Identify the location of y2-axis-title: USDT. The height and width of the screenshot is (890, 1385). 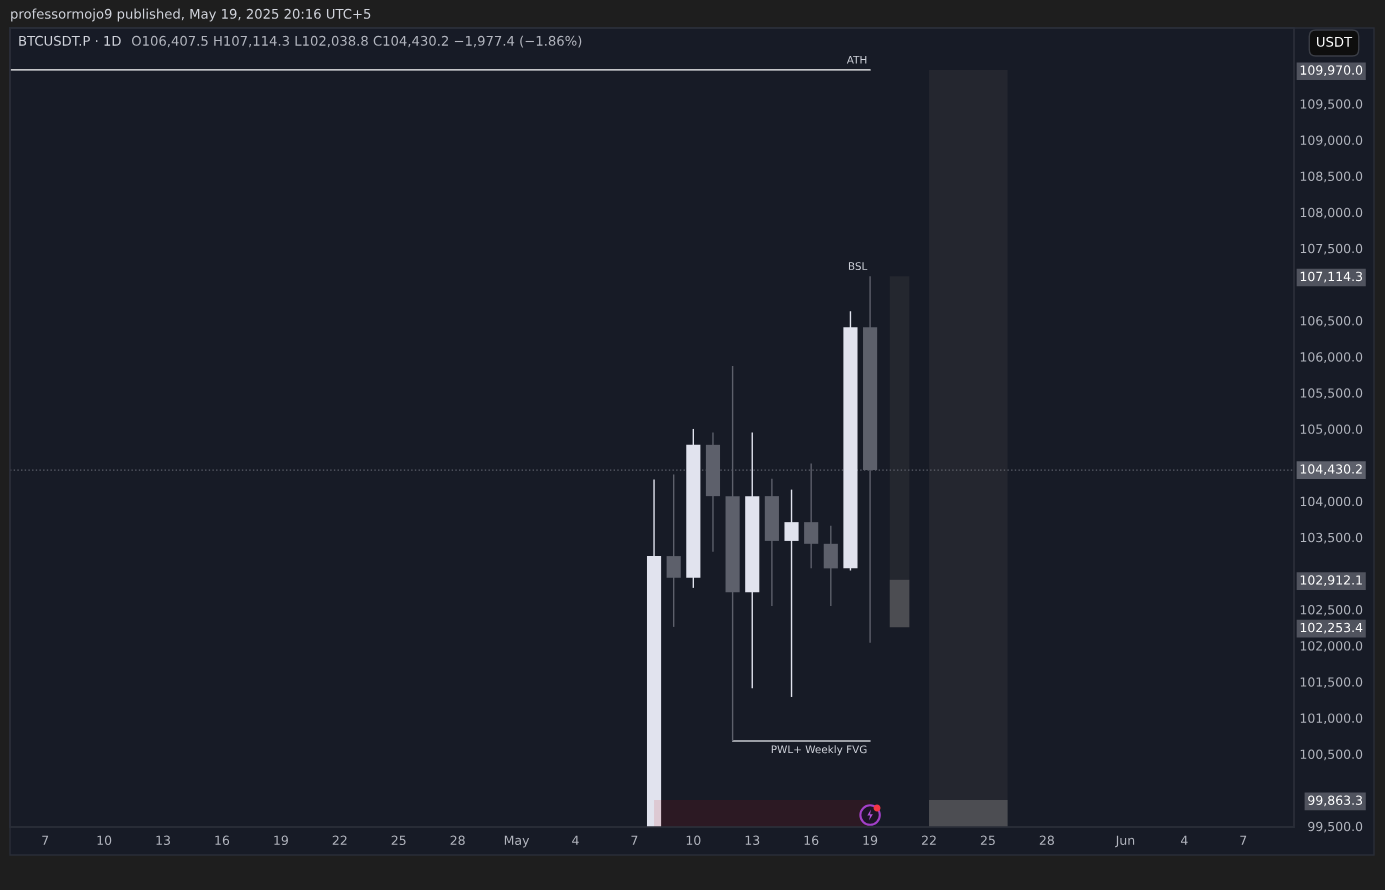
(1335, 41).